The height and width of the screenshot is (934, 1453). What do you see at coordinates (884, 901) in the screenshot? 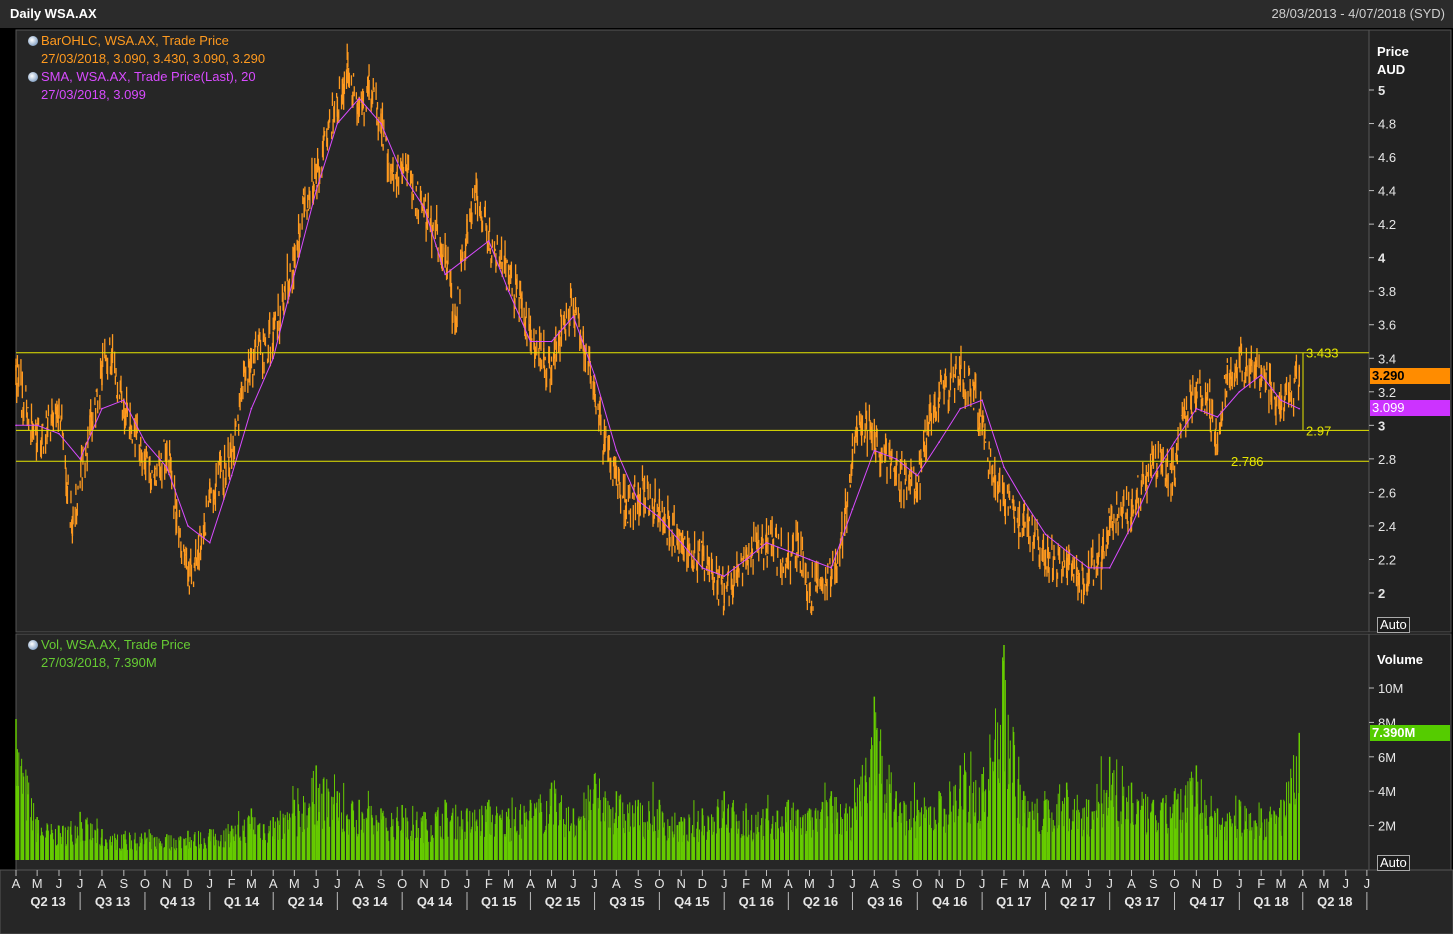
I see `quarter-tick-label: Q3 16` at bounding box center [884, 901].